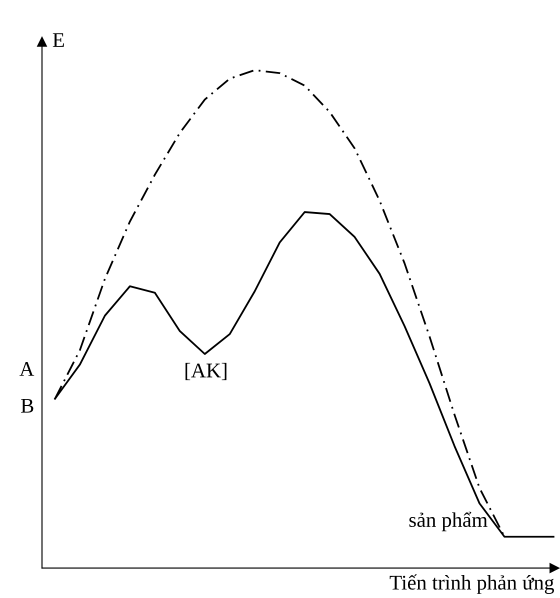 Image resolution: width=560 pixels, height=598 pixels. What do you see at coordinates (448, 522) in the screenshot?
I see `annotation: sản phẩm` at bounding box center [448, 522].